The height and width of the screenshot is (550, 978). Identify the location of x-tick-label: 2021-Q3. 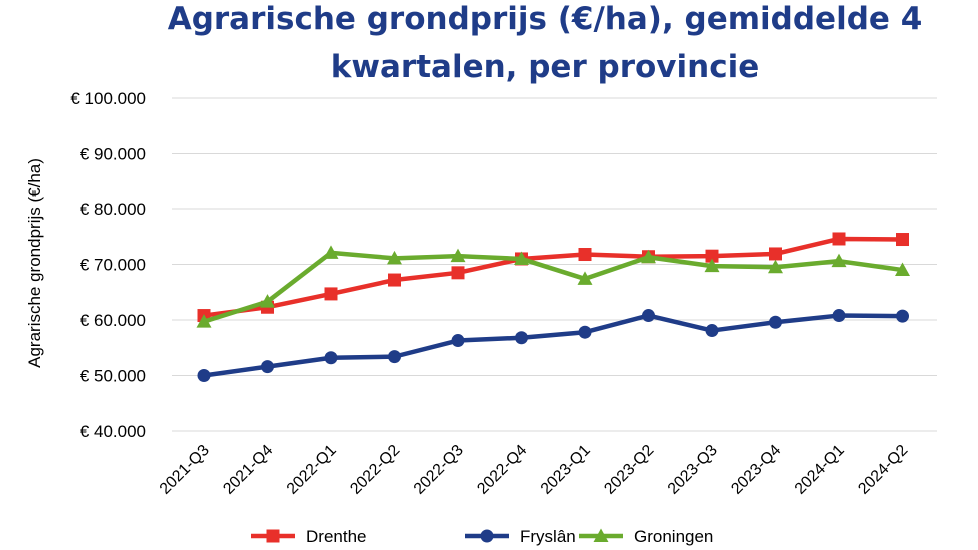
(185, 470).